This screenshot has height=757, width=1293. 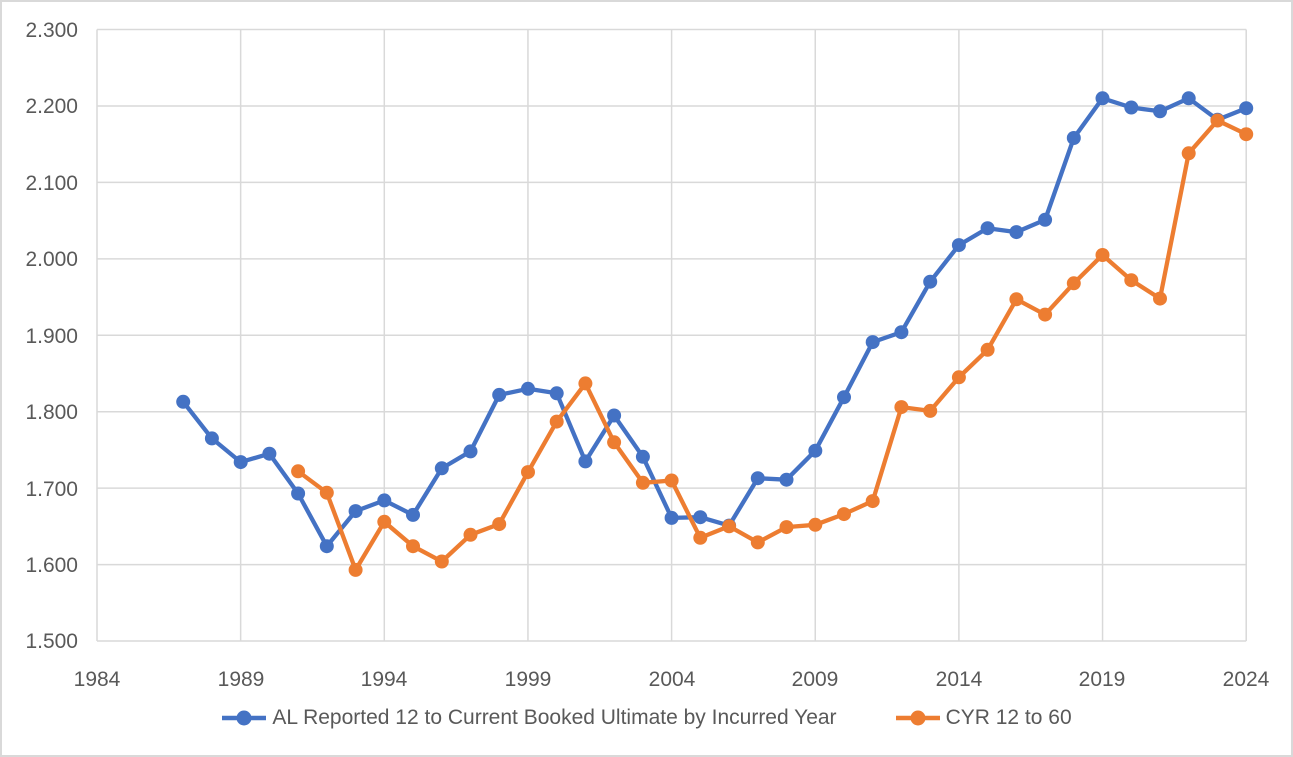 I want to click on legend-marker-orange-icon, so click(x=917, y=718).